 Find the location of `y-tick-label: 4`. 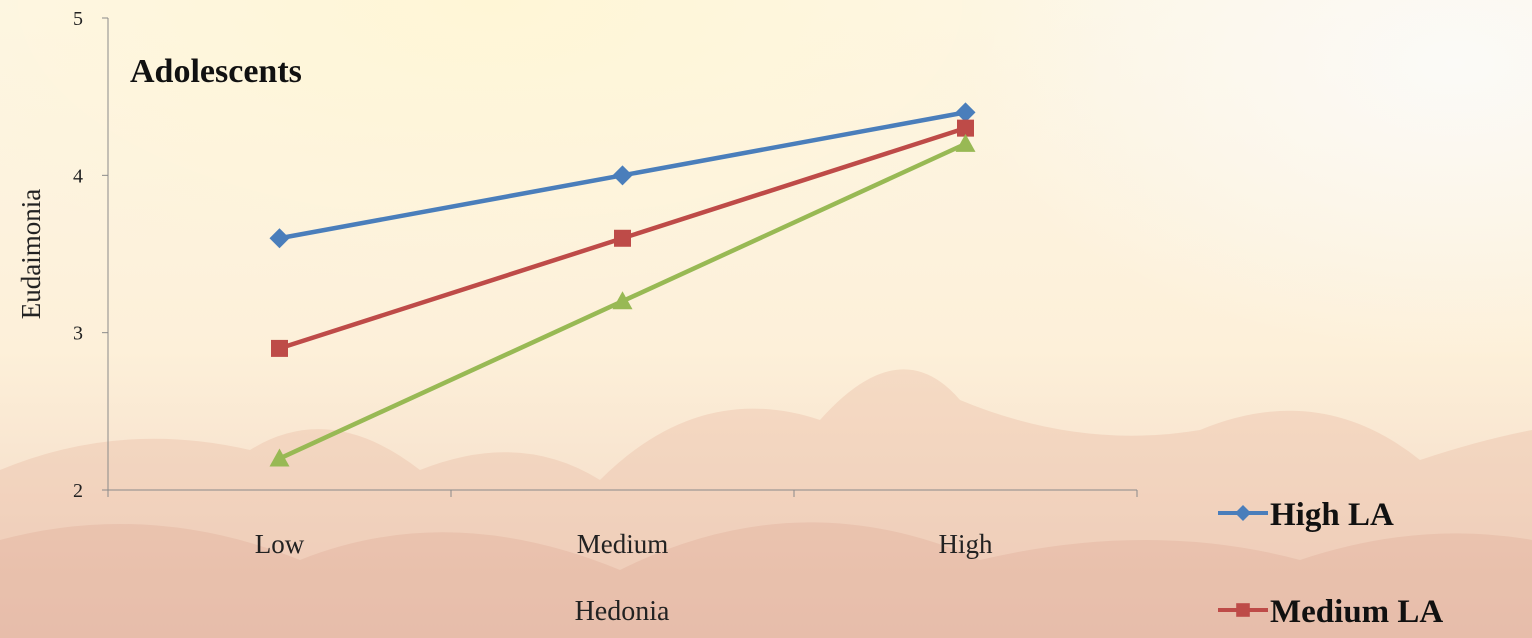

y-tick-label: 4 is located at coordinates (78, 176).